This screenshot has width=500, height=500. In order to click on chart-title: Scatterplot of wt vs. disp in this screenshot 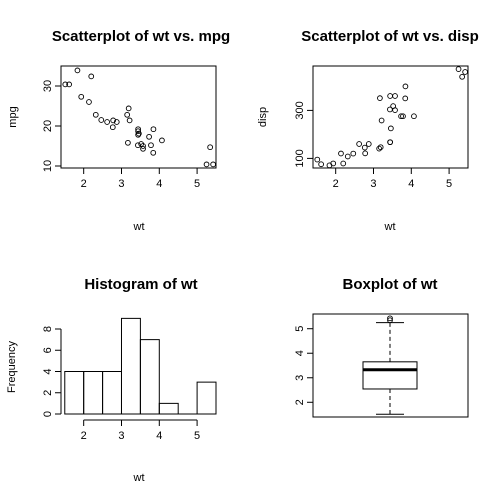, I will do `click(390, 36)`.